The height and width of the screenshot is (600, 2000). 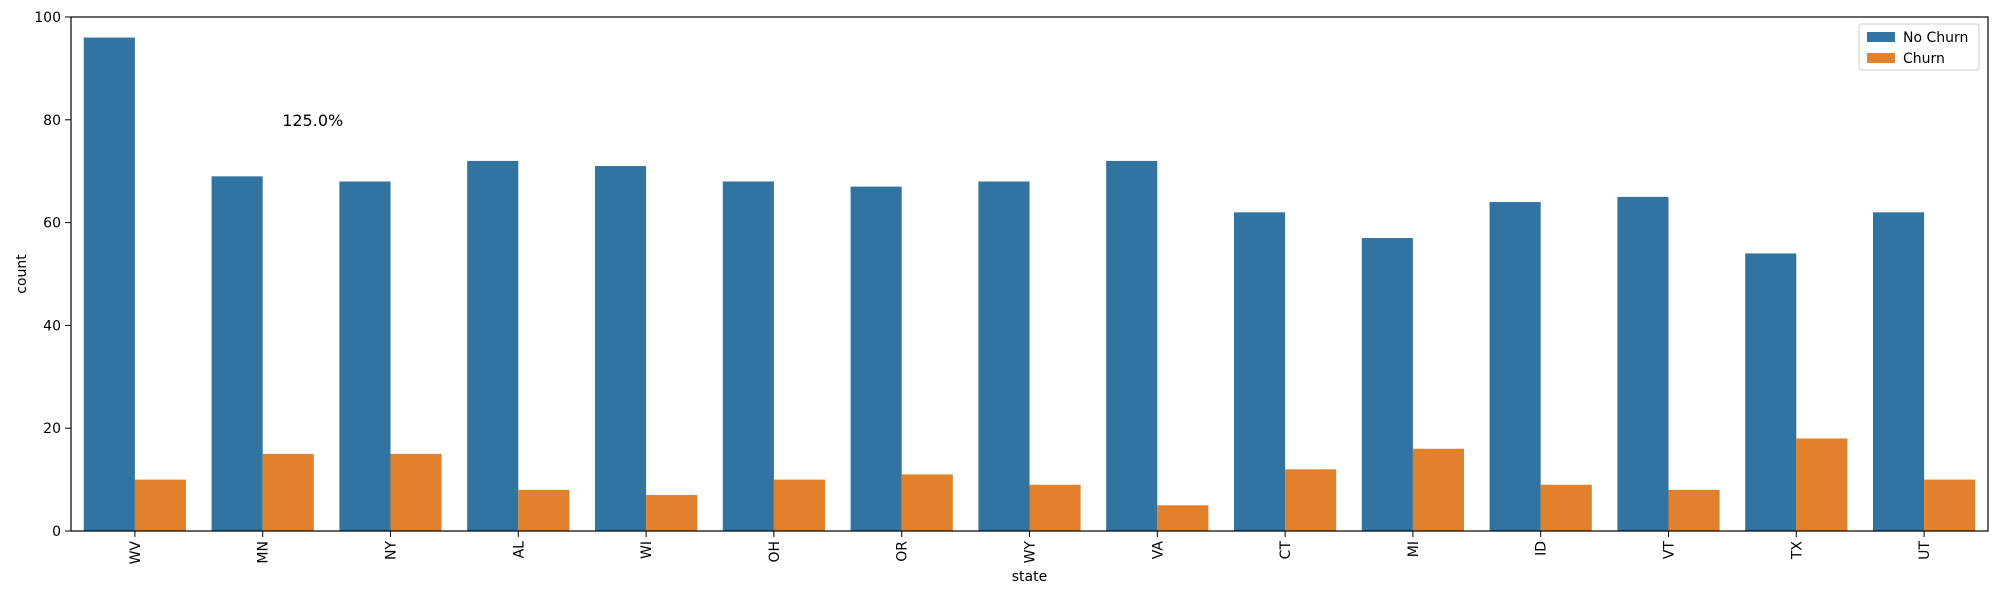 I want to click on y-tick-label: 60, so click(x=52, y=224).